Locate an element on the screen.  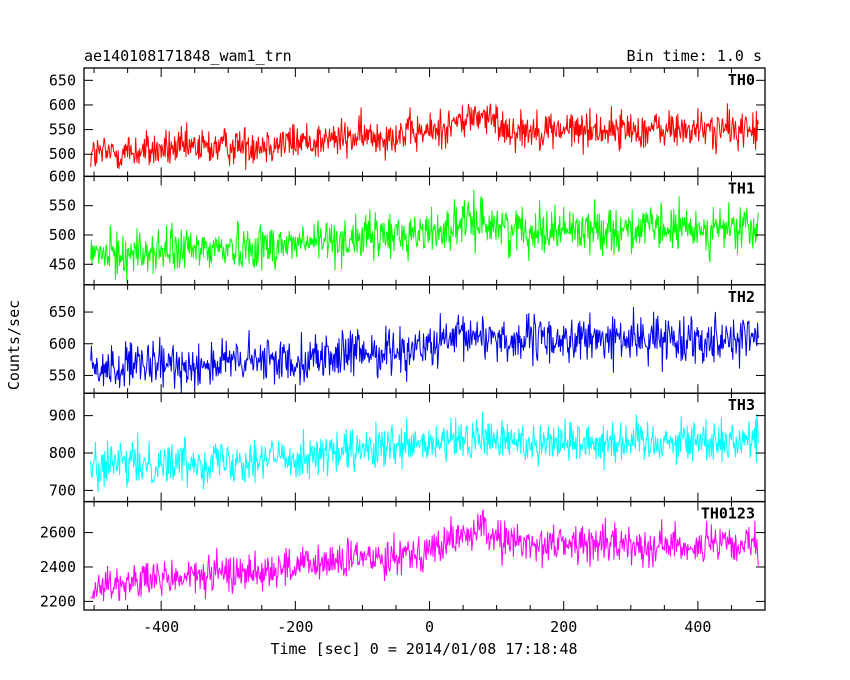
x-axis-label: Time [sec] 0 = 2014/01/08 17:18:48 is located at coordinates (423, 649).